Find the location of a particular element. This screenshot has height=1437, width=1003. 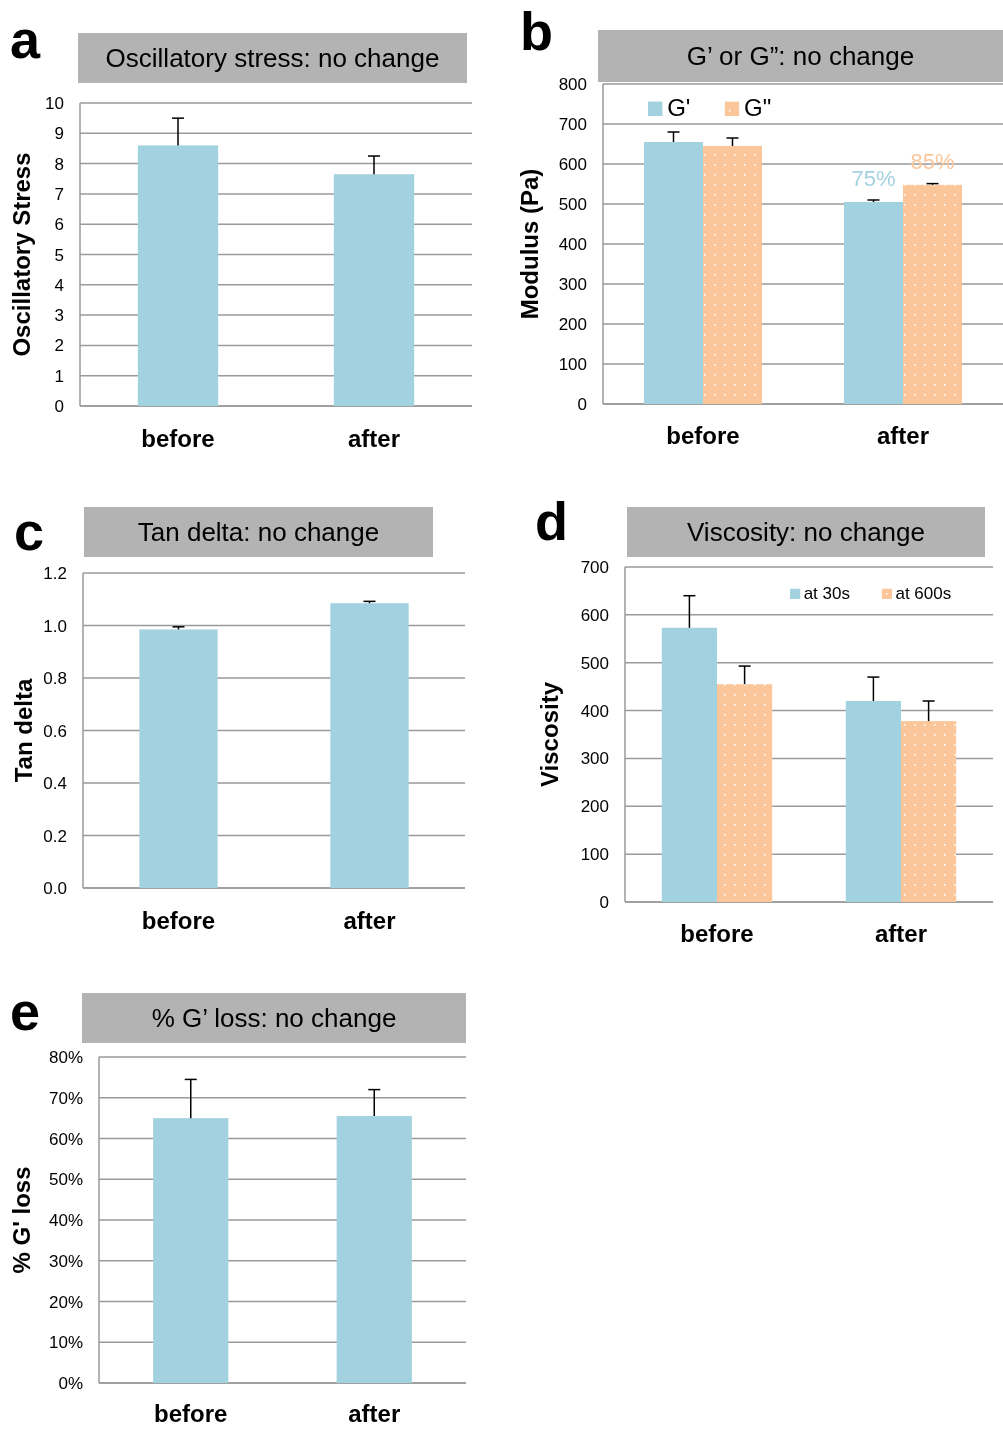

y-tick-label: 9 is located at coordinates (59, 134).